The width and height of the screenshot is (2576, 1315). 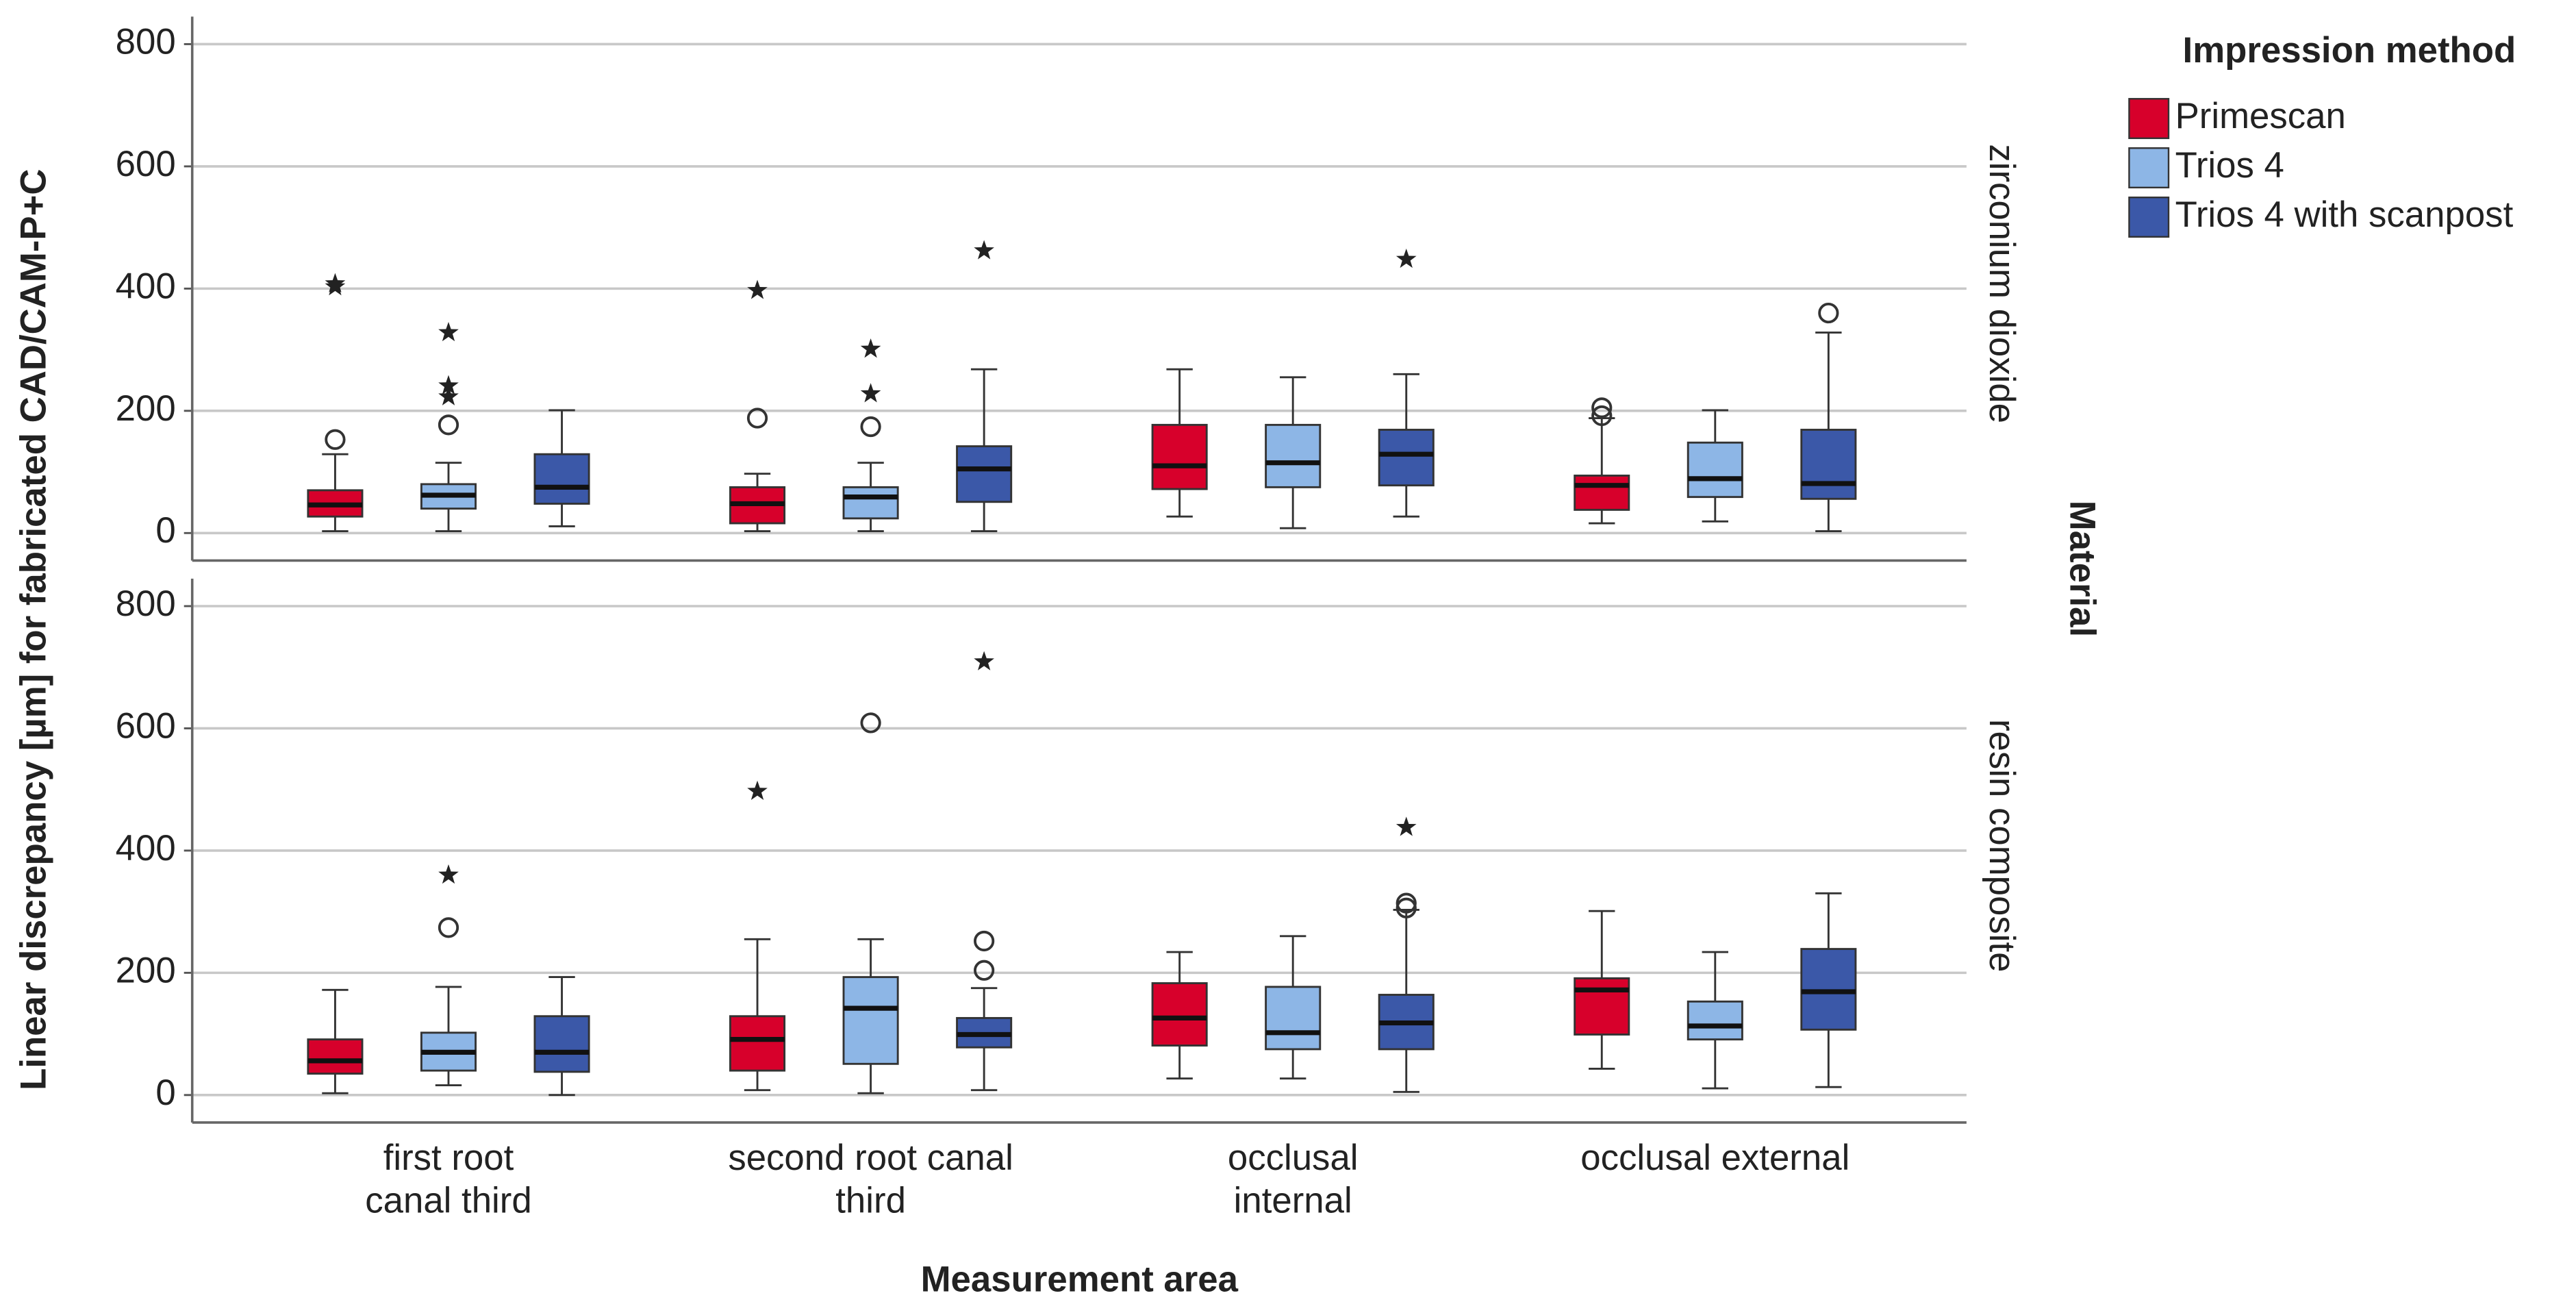 I want to click on x-tick-line: occlusal external, so click(x=1715, y=1158).